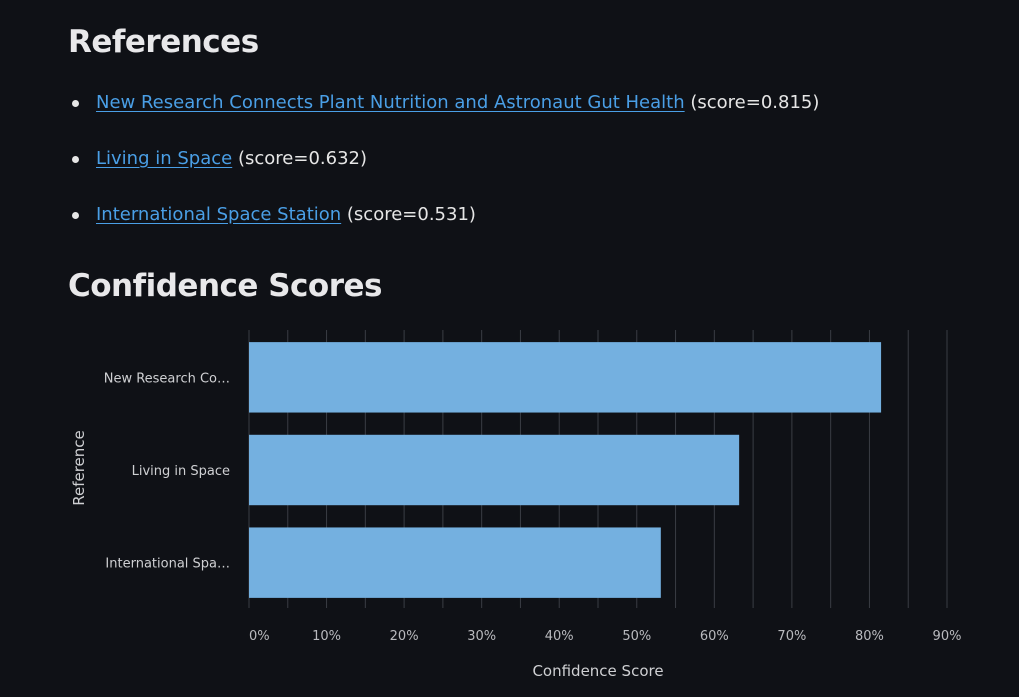 This screenshot has height=697, width=1019. I want to click on list-item: Living in Space (score=0.632), so click(443, 170).